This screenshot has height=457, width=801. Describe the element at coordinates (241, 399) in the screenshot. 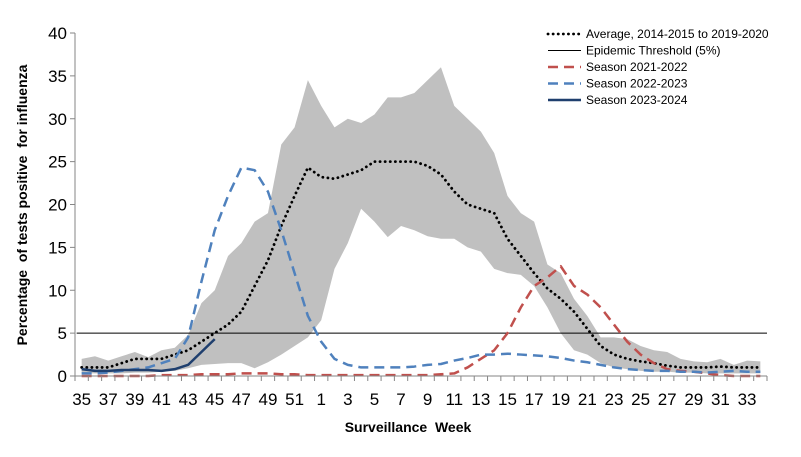

I see `x-tick-label: 47` at that location.